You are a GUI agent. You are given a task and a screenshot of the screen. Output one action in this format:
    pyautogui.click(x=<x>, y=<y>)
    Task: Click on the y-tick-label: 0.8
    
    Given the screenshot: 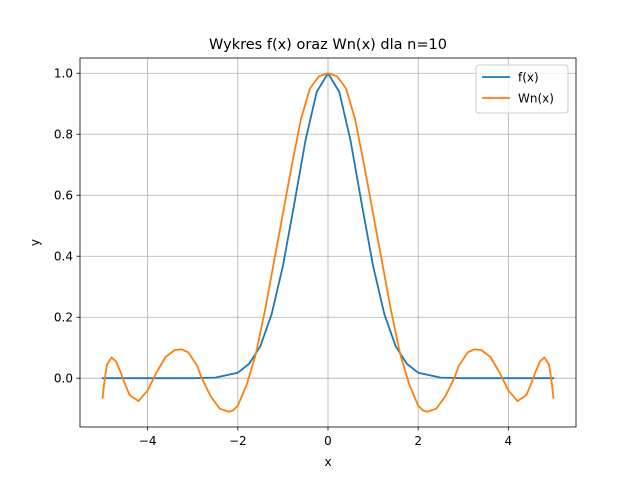 What is the action you would take?
    pyautogui.click(x=63, y=135)
    